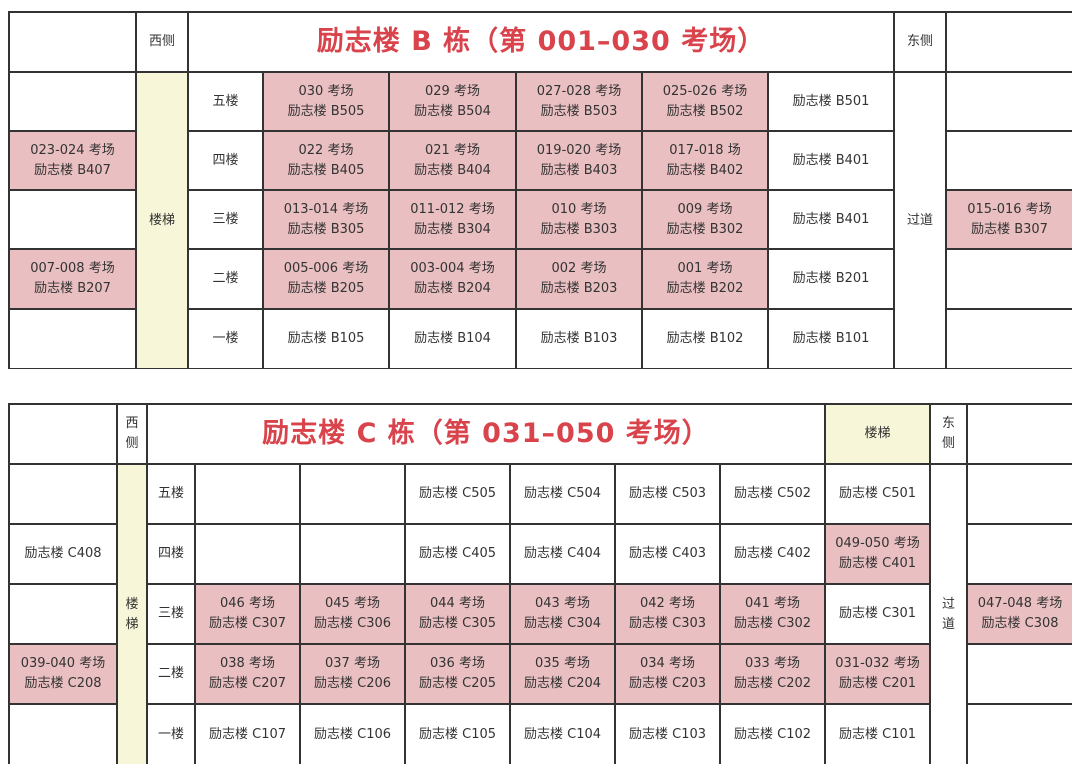 The image size is (1080, 769). Describe the element at coordinates (562, 683) in the screenshot. I see `exam-room-text: 励志楼 C204` at that location.